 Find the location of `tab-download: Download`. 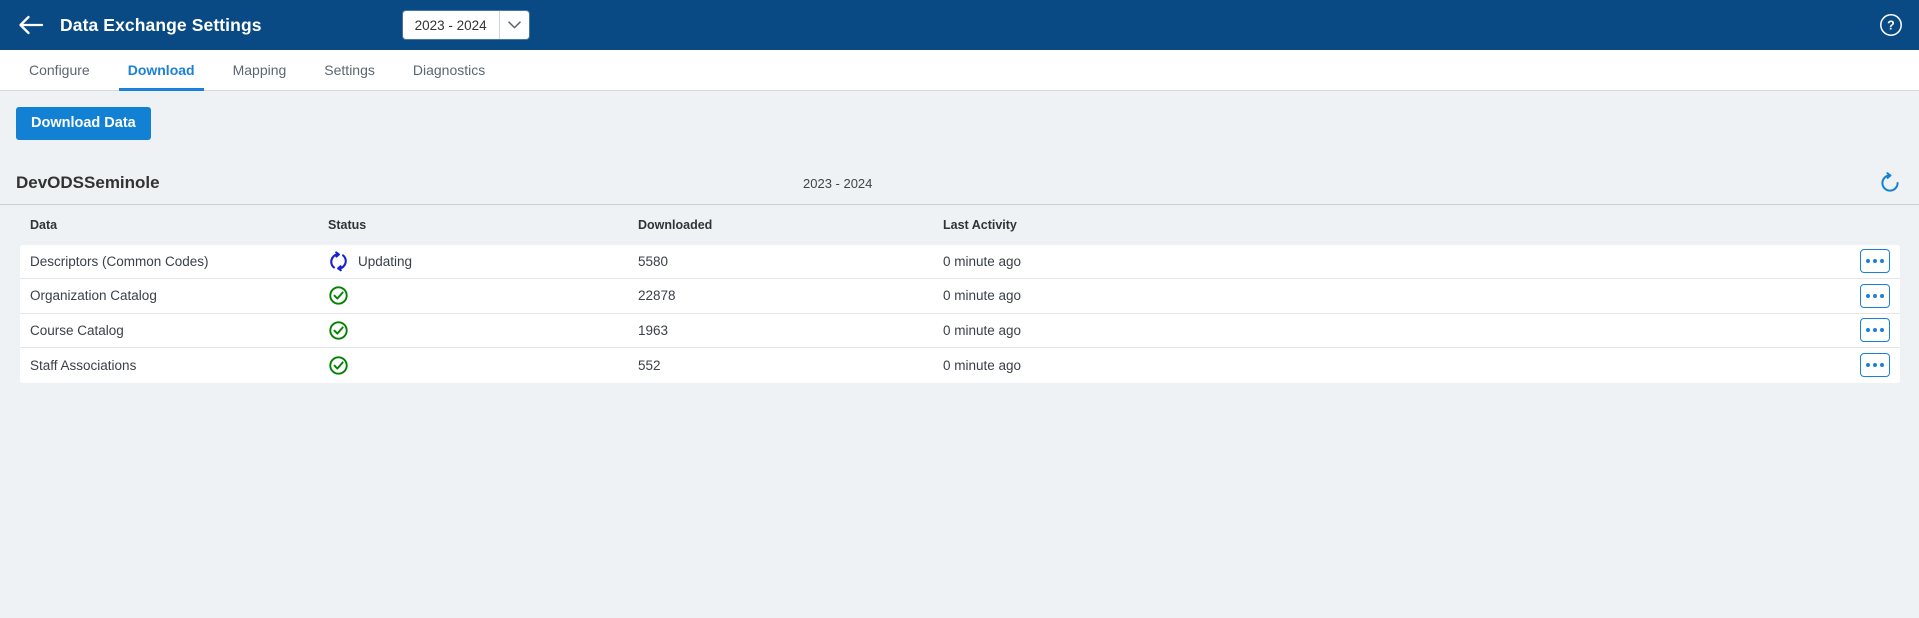

tab-download: Download is located at coordinates (161, 70).